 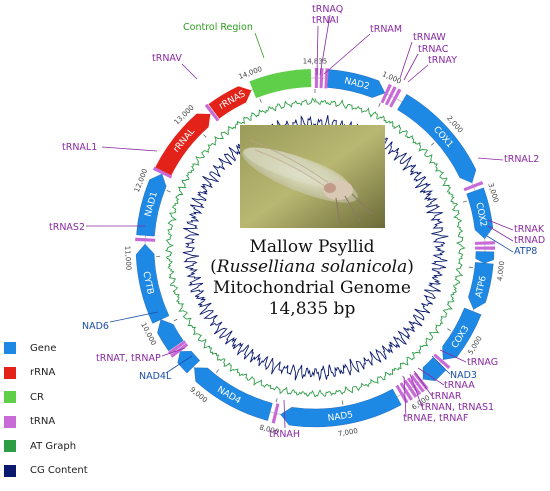 I want to click on tick-label: 14,835, so click(x=315, y=62).